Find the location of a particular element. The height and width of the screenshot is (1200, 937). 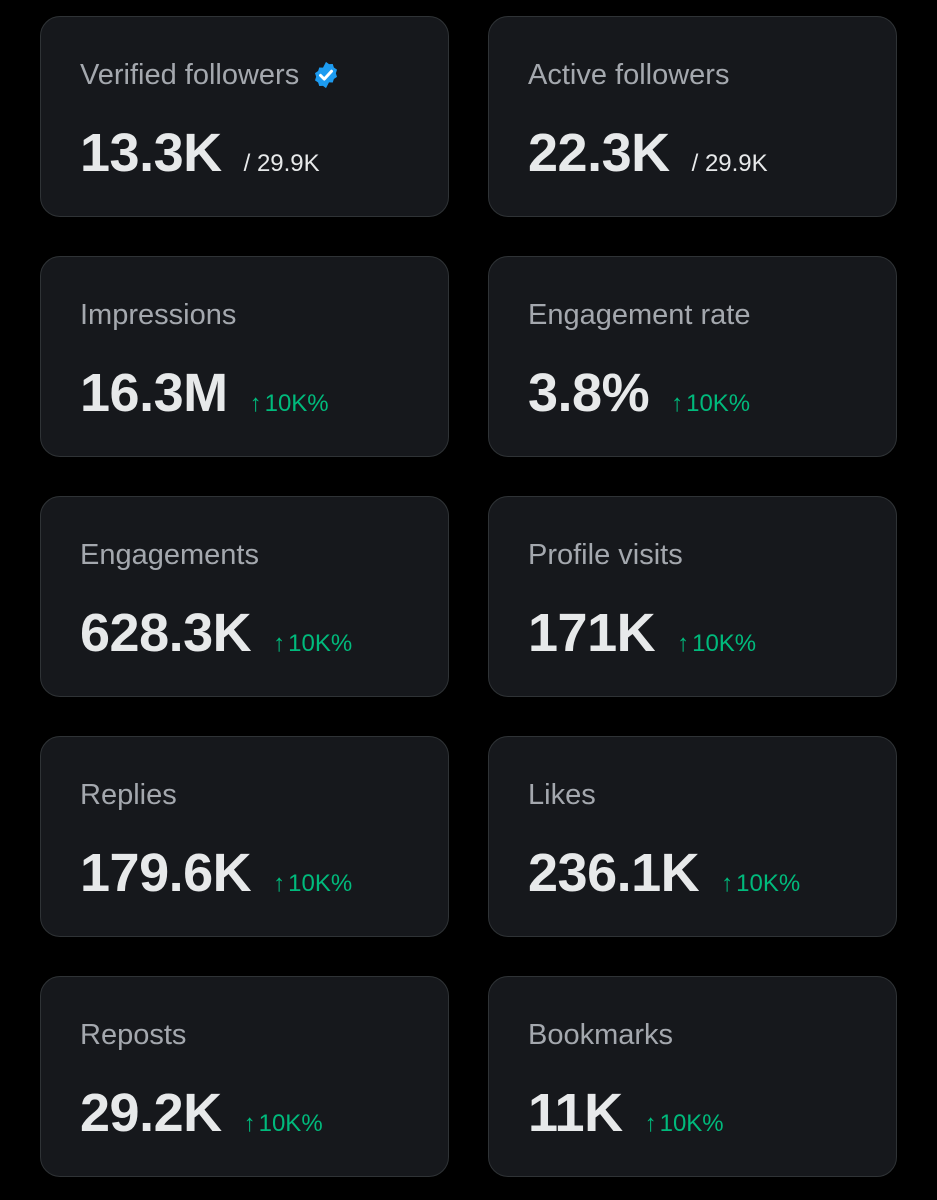

metric-card-reposts: Reposts 29.2K ↑ 10K% is located at coordinates (244, 1076).